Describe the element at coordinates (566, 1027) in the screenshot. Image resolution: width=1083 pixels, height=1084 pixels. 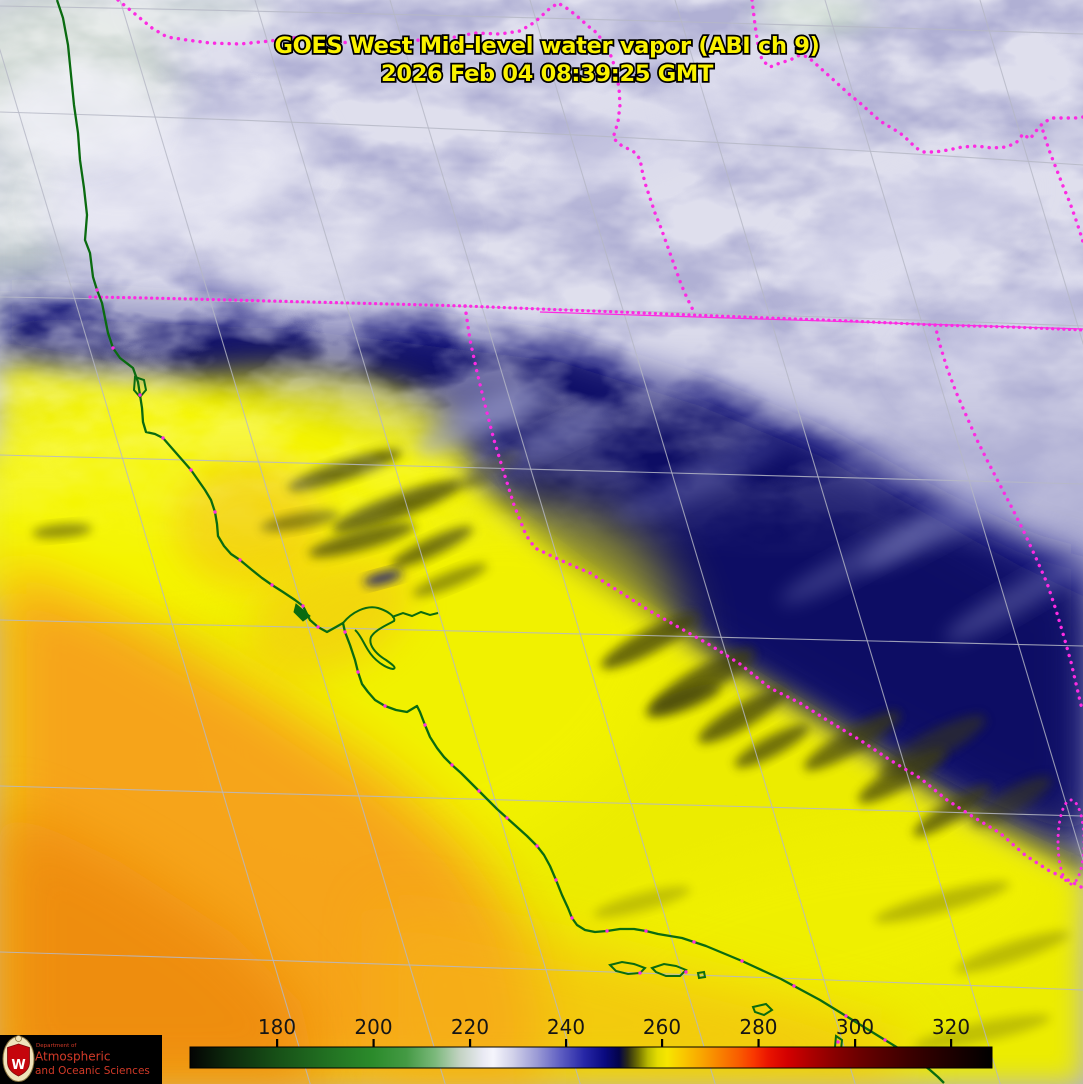
I see `colorbar-tick-label: 240` at that location.